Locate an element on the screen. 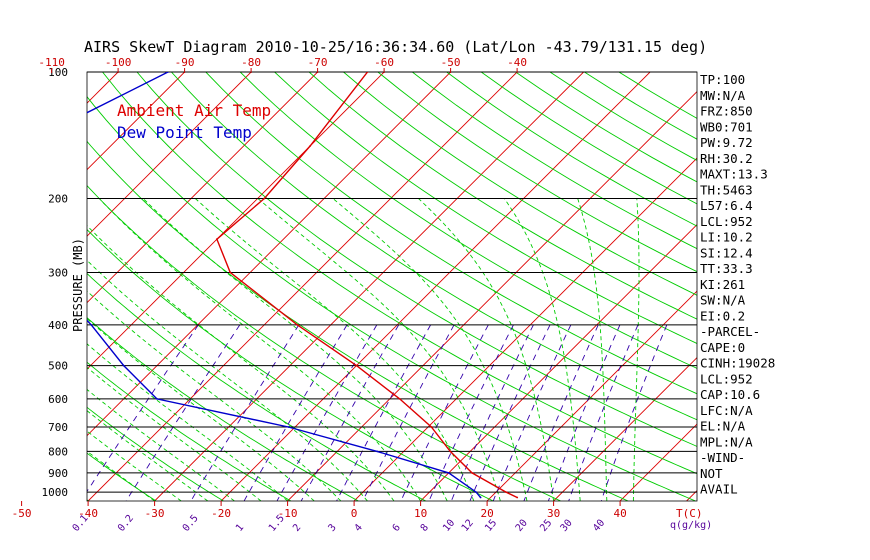  y-axis-label: PRESSURE (MB) is located at coordinates (78, 285).